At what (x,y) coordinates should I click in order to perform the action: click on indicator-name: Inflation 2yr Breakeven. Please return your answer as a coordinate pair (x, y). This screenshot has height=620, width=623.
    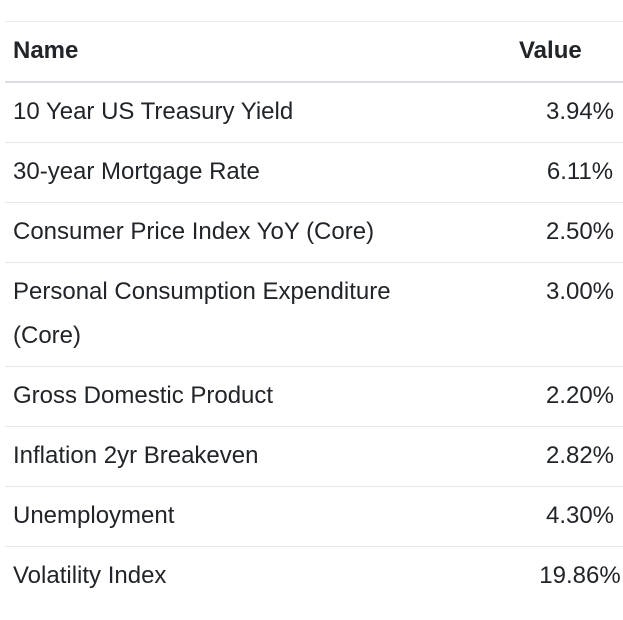
    Looking at the image, I should click on (136, 455).